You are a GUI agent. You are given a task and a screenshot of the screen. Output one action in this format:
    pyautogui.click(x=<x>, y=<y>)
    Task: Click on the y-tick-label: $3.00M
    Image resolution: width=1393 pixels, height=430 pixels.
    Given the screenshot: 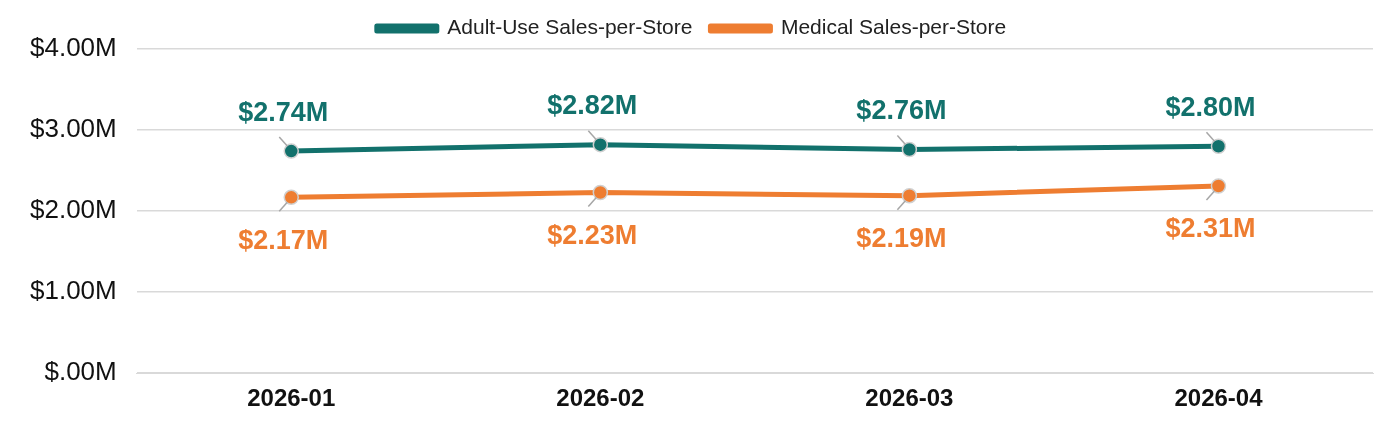 What is the action you would take?
    pyautogui.click(x=73, y=128)
    